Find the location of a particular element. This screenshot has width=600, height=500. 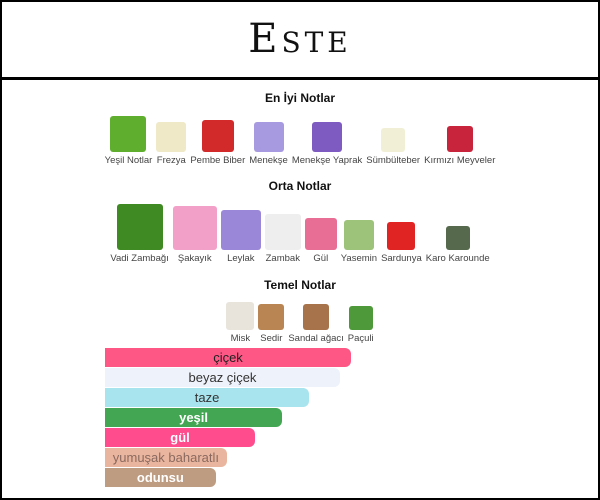

note-item: Sardunya is located at coordinates (401, 243).